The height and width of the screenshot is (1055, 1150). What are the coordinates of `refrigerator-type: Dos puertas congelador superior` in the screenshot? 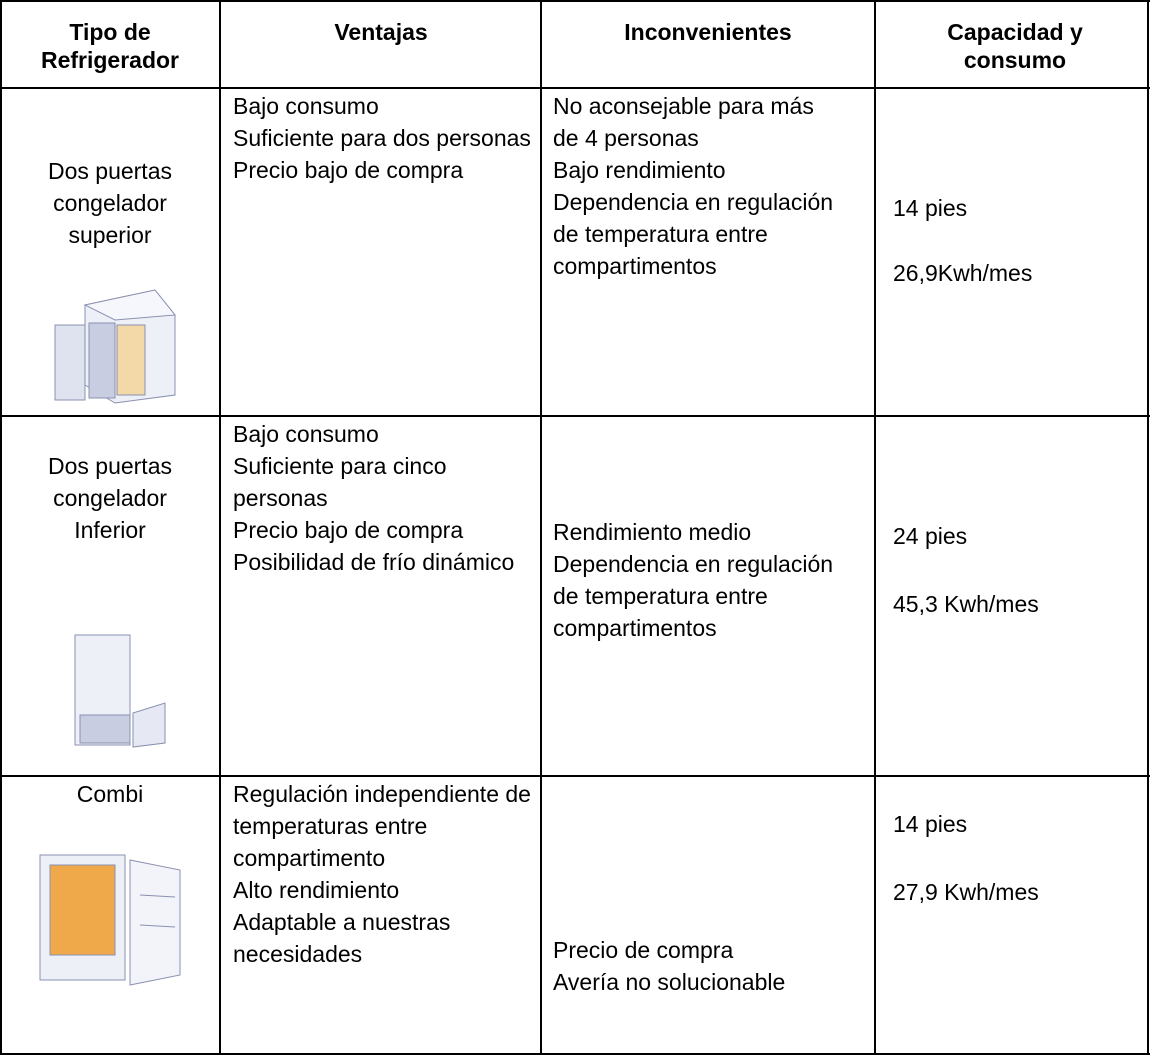 It's located at (109, 203).